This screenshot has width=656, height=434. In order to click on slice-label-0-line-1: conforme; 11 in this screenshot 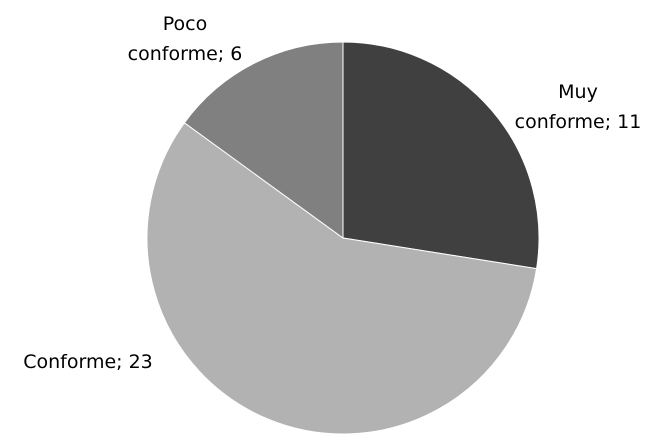, I will do `click(578, 122)`.